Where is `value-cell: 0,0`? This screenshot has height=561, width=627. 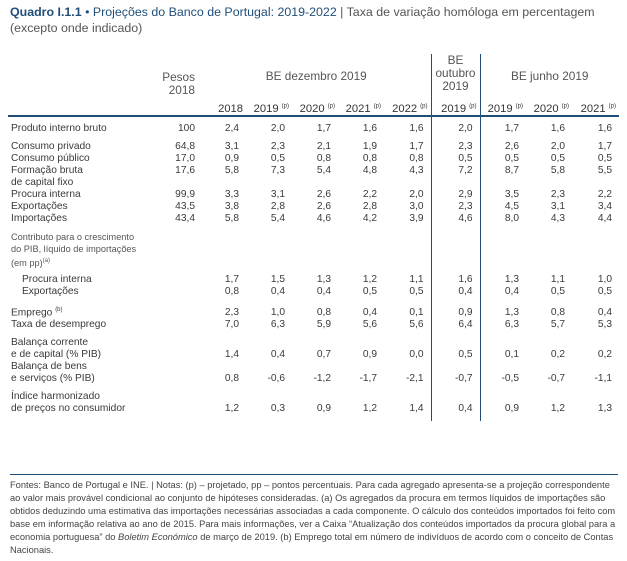 value-cell: 0,0 is located at coordinates (408, 349).